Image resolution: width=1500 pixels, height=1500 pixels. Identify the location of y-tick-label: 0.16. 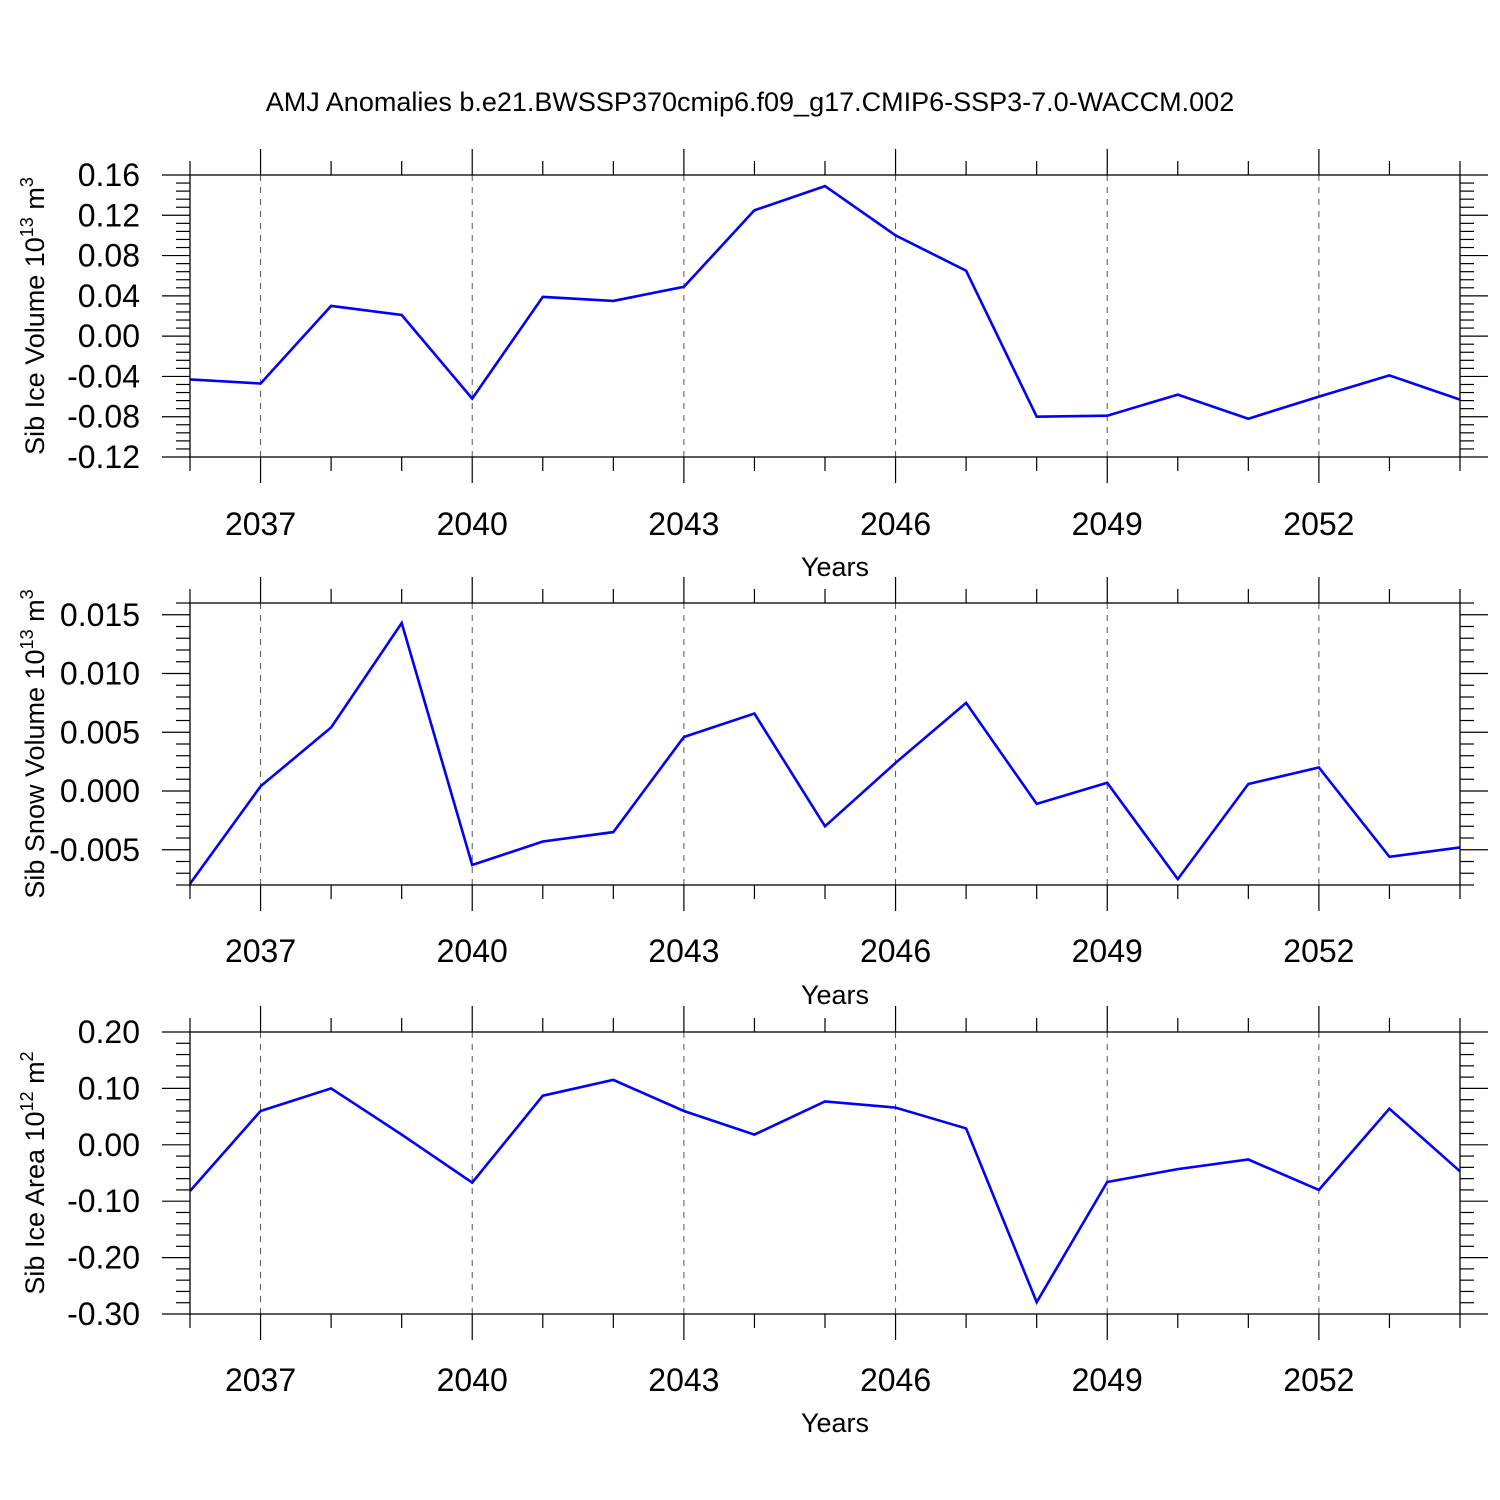
(109, 175).